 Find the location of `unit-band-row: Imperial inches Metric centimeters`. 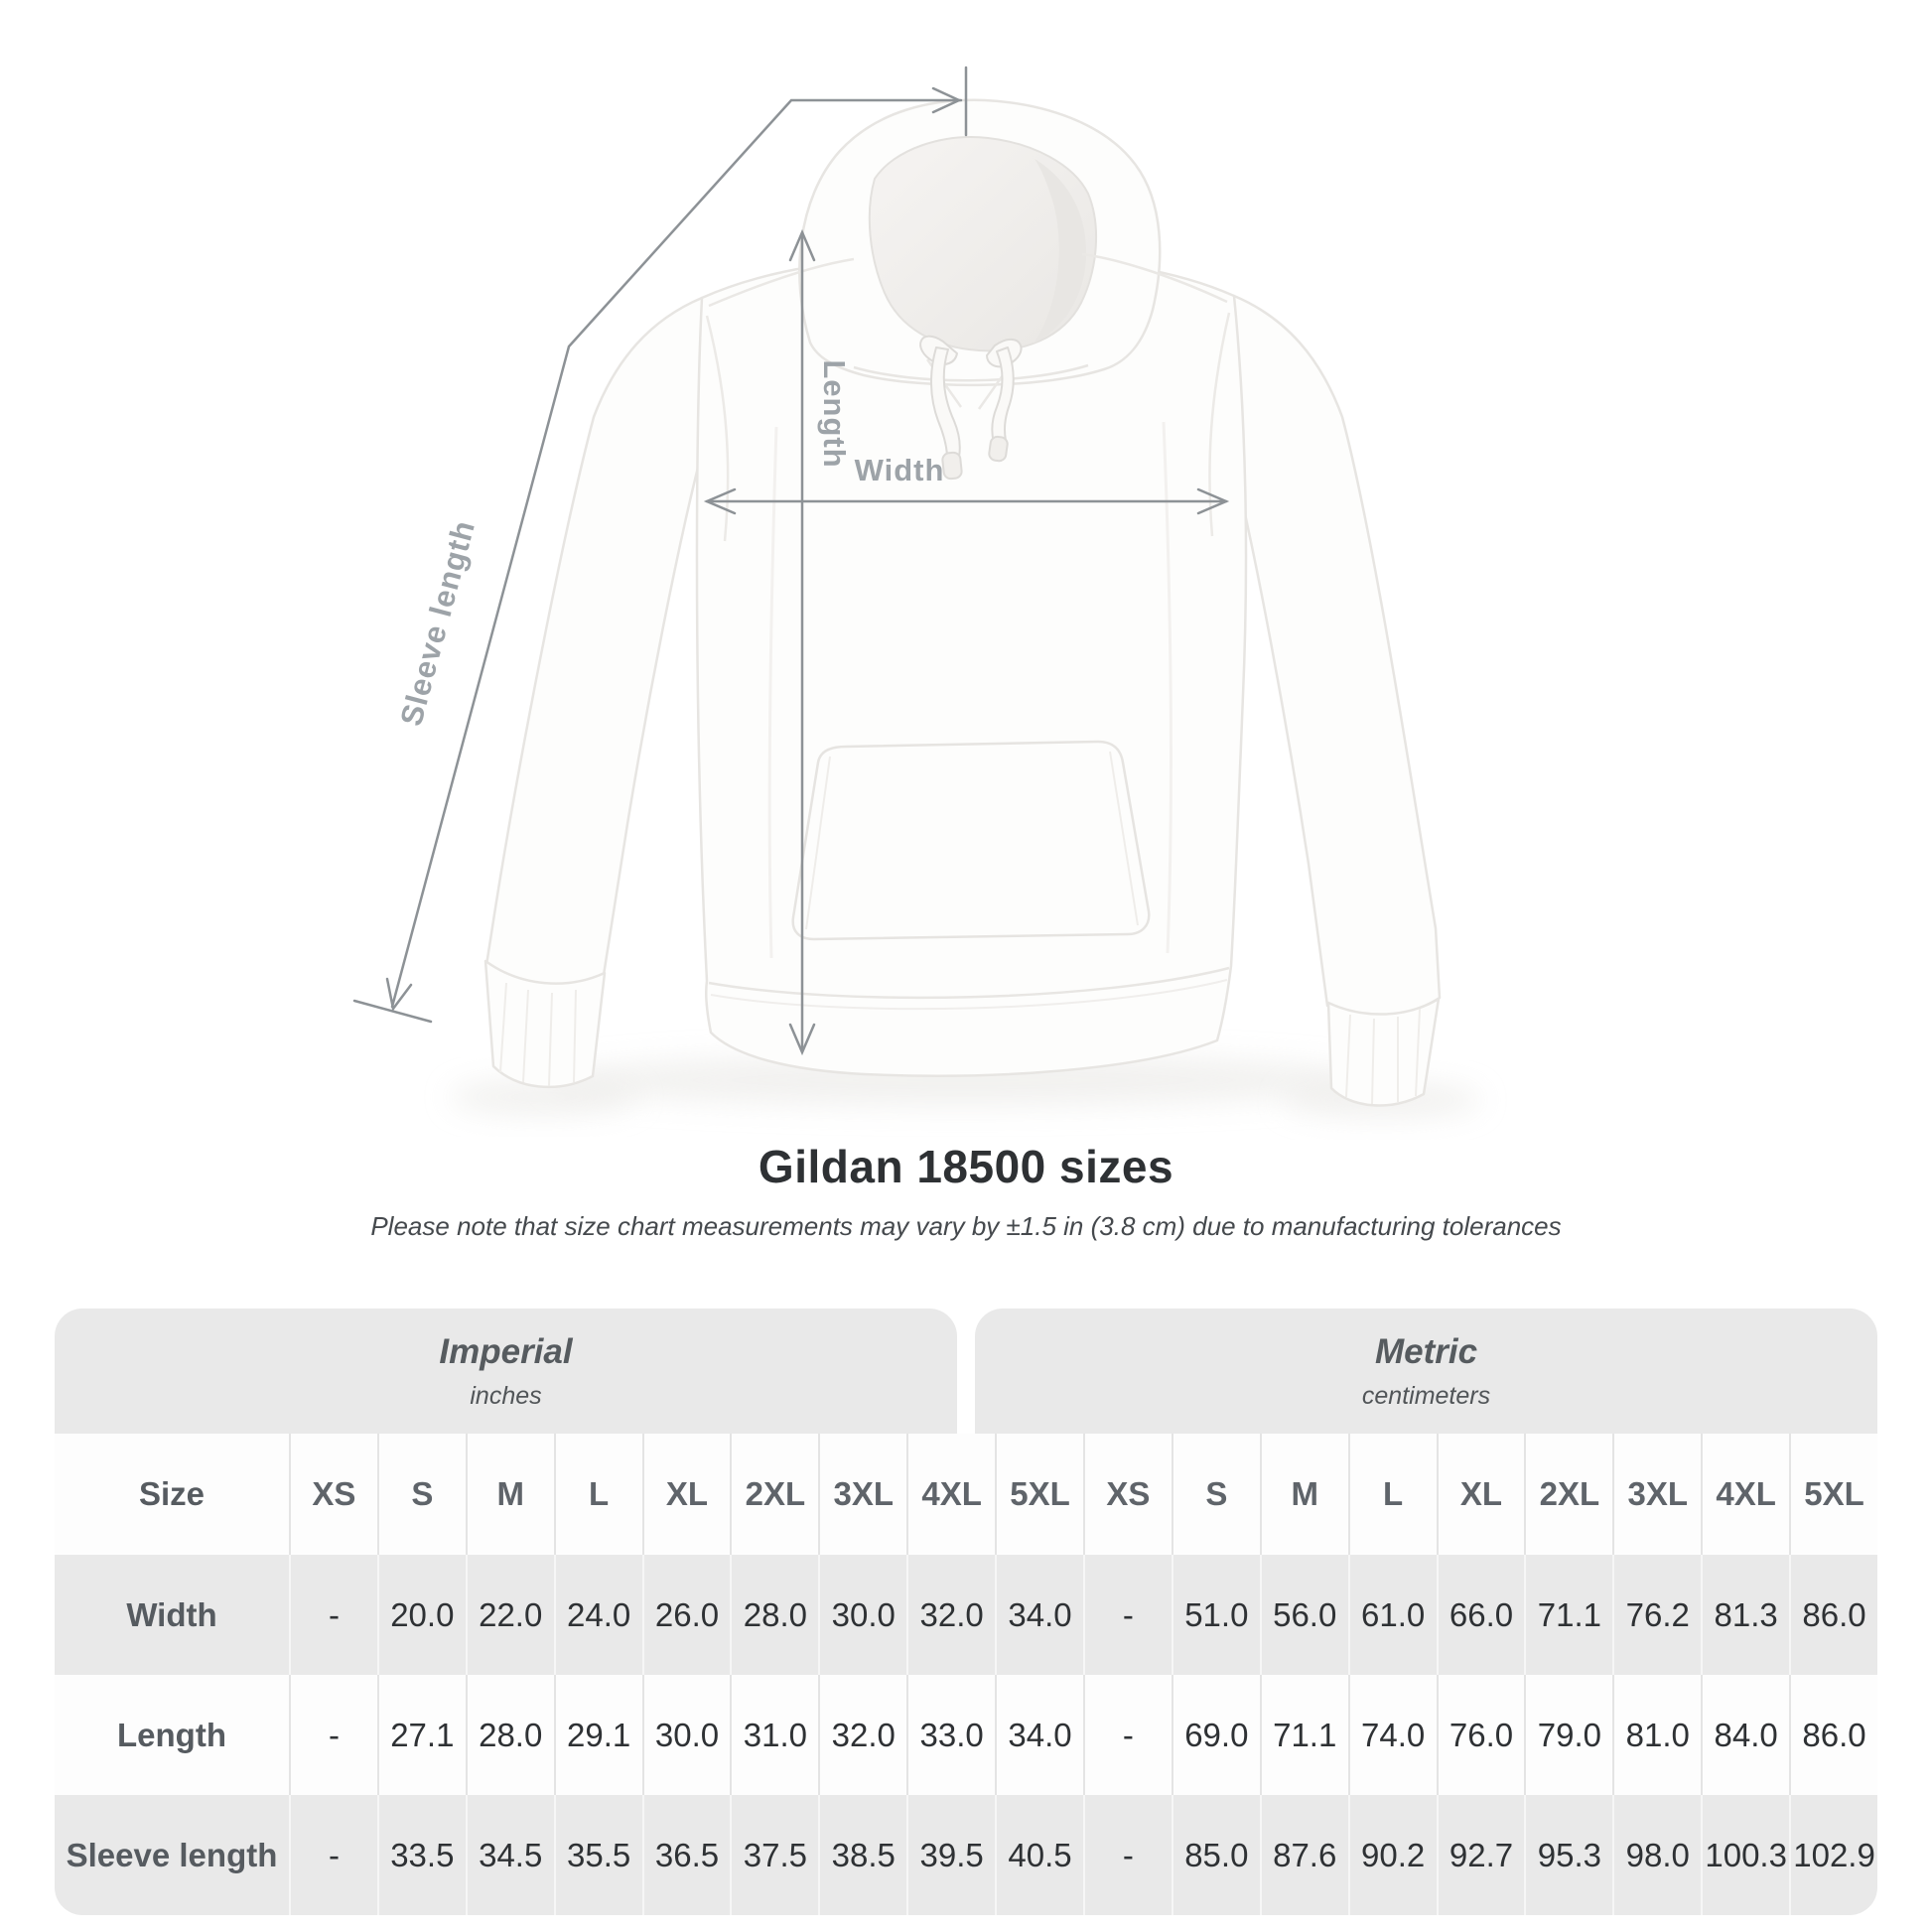

unit-band-row: Imperial inches Metric centimeters is located at coordinates (966, 1371).